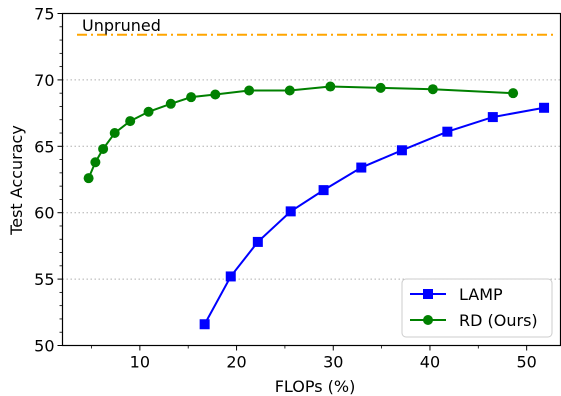 This screenshot has height=396, width=561. Describe the element at coordinates (428, 294) in the screenshot. I see `legend-marker-lamp` at that location.